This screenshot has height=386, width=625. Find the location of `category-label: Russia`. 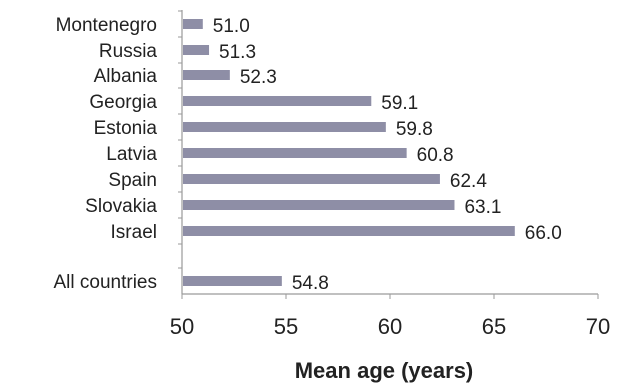

category-label: Russia is located at coordinates (128, 51).